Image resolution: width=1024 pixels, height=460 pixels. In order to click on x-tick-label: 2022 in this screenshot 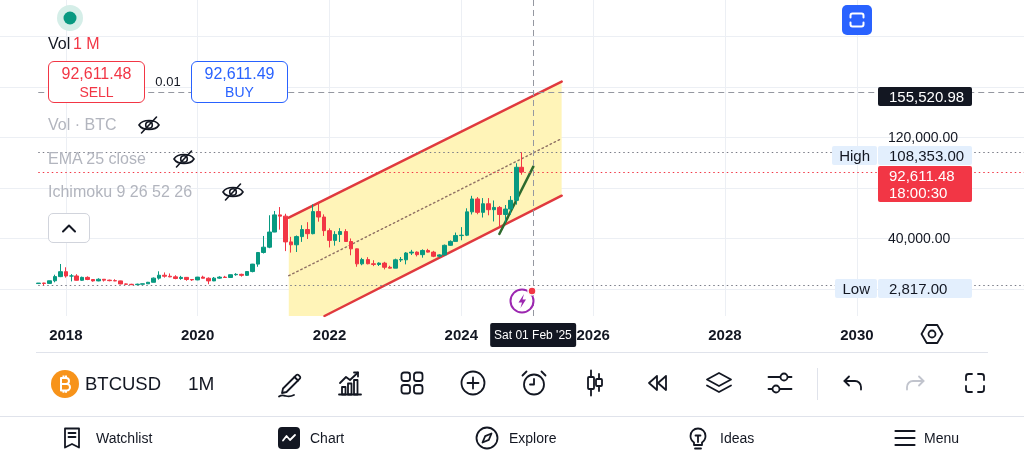, I will do `click(329, 334)`.